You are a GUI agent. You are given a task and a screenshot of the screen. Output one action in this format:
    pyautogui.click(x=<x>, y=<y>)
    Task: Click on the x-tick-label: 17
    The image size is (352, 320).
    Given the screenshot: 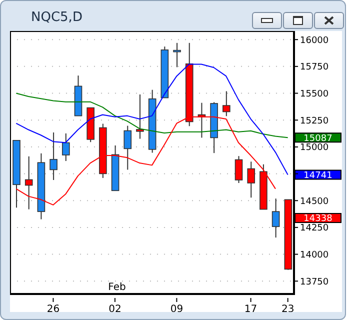 What is the action you would take?
    pyautogui.click(x=251, y=309)
    